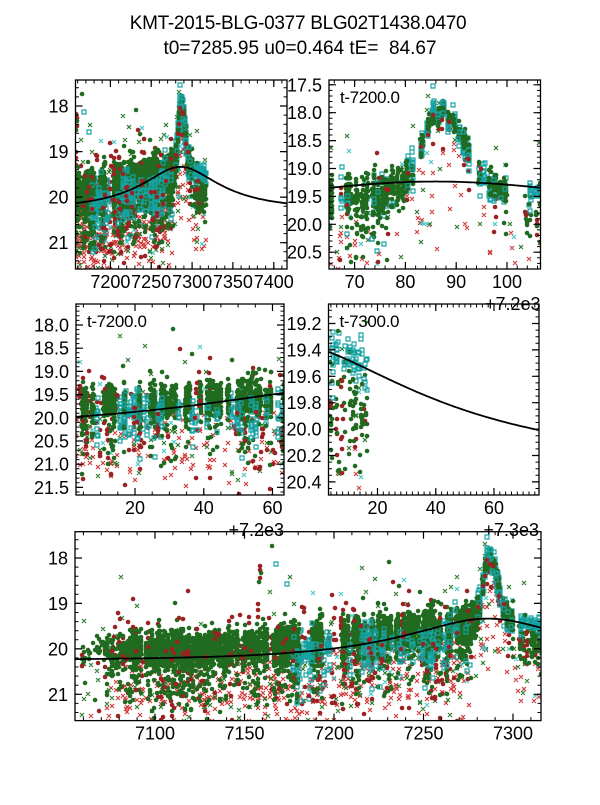 The image size is (600, 805). I want to click on svg-text: 7400, so click(274, 282).